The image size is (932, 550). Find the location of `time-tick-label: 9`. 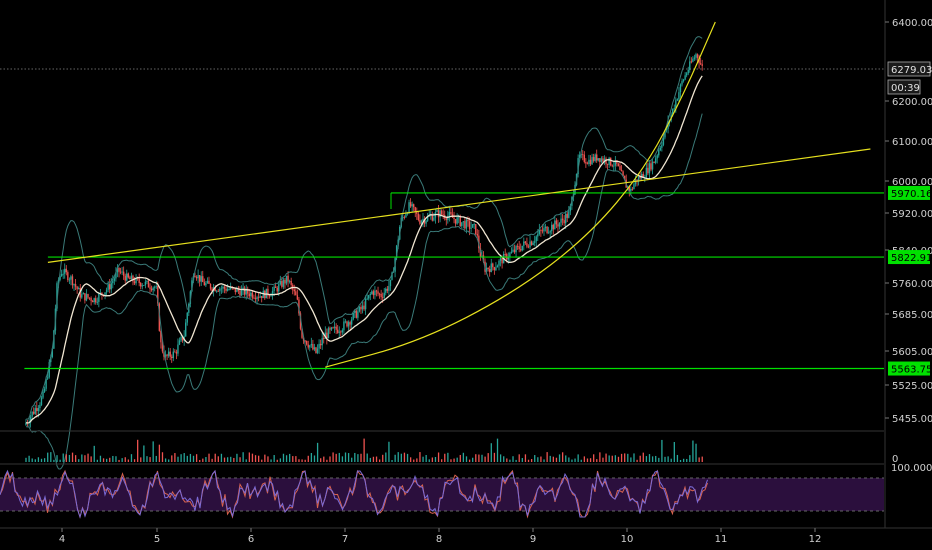

time-tick-label: 9 is located at coordinates (533, 539).